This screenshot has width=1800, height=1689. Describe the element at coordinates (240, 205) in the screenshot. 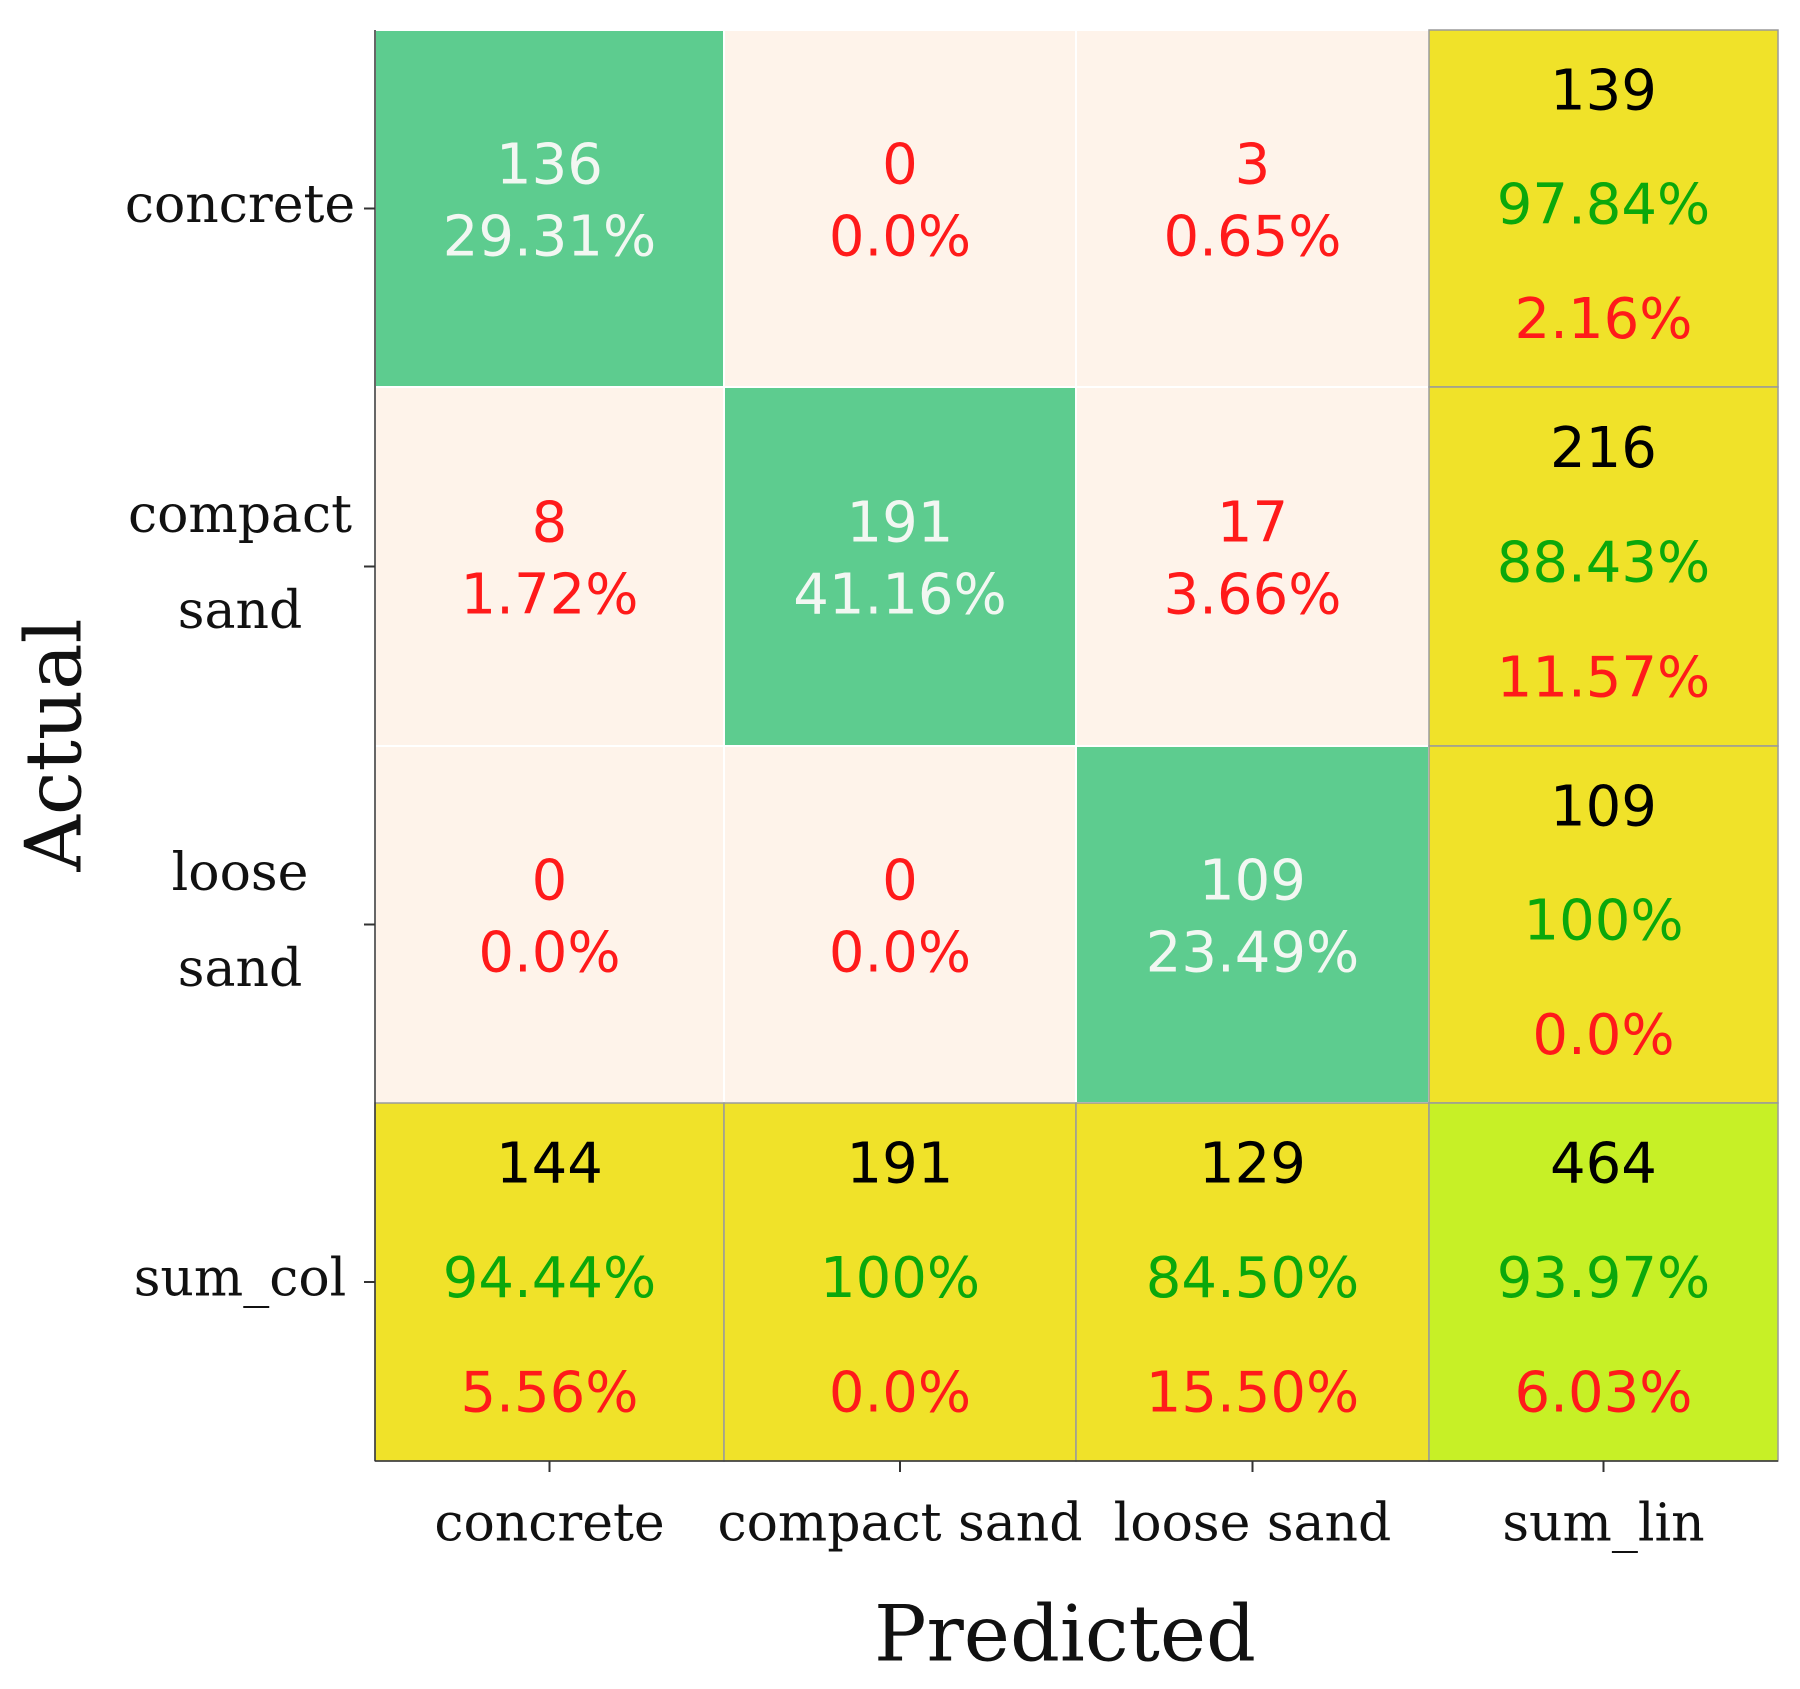

I see `y-tick-label: concrete` at that location.